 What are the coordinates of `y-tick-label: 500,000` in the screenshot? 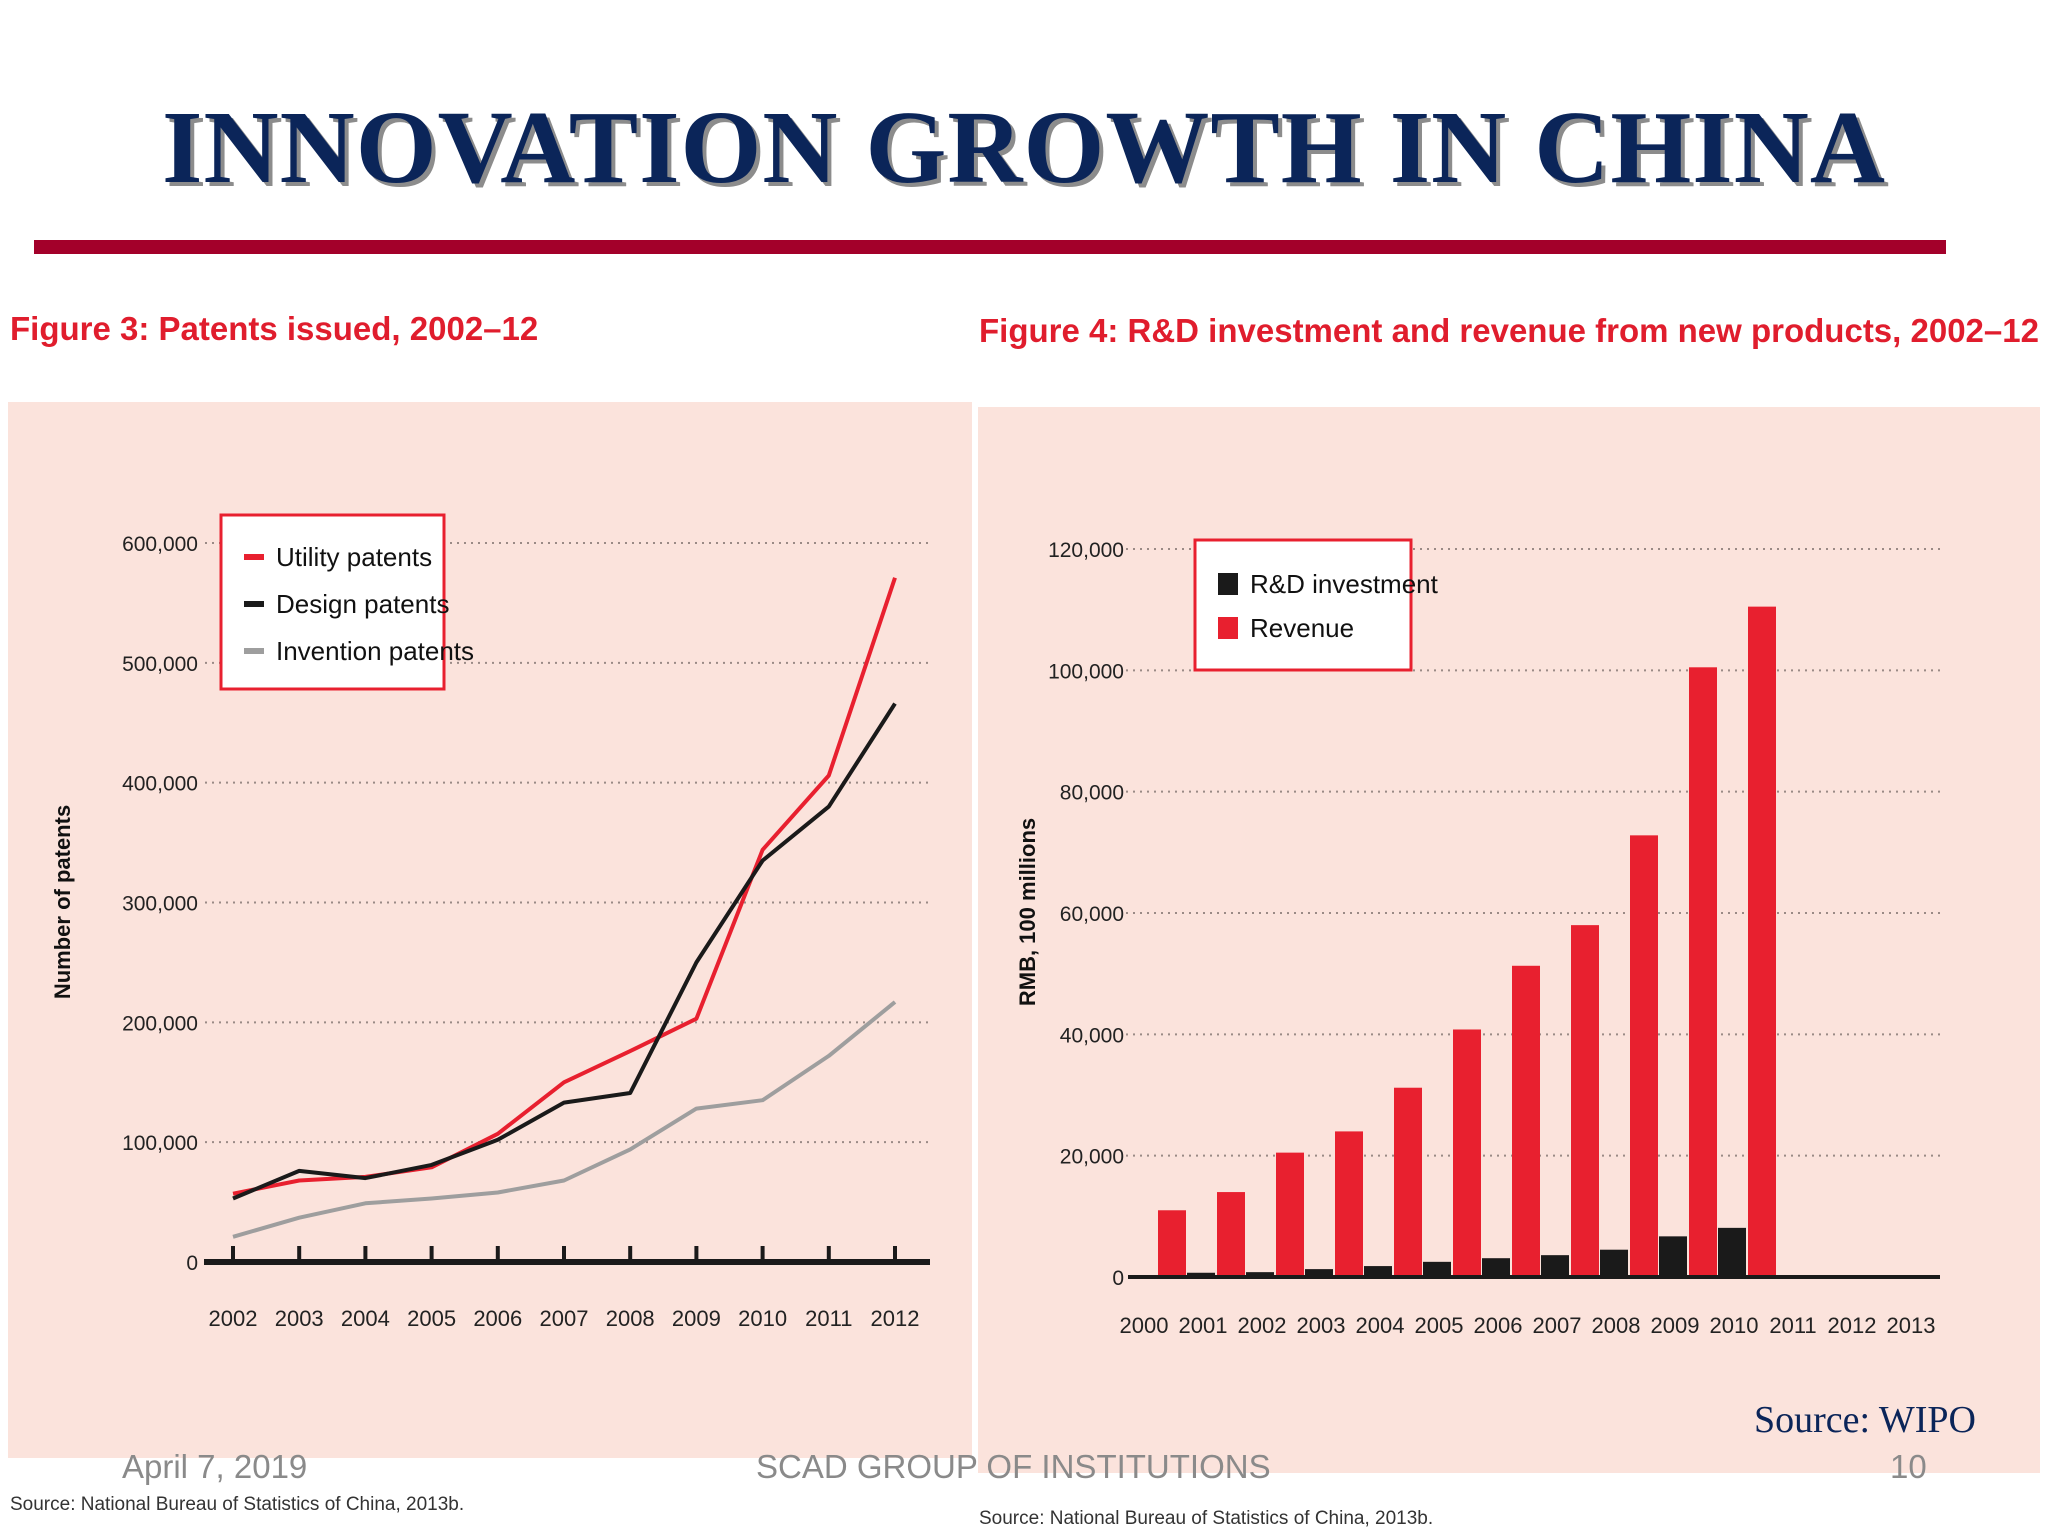 It's located at (160, 664).